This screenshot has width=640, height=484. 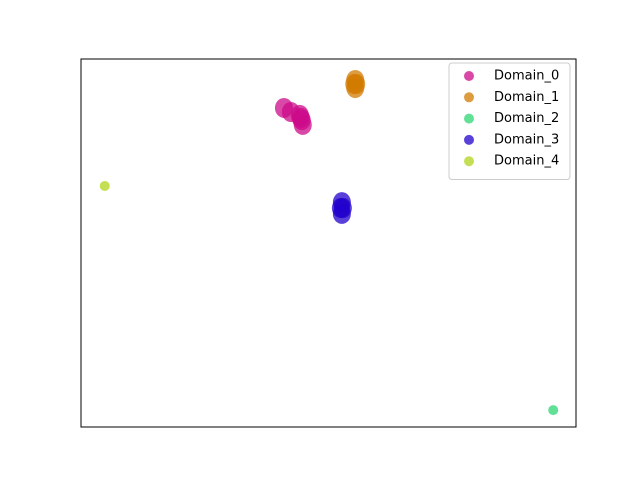 What do you see at coordinates (526, 118) in the screenshot?
I see `legend-label: Domain_2` at bounding box center [526, 118].